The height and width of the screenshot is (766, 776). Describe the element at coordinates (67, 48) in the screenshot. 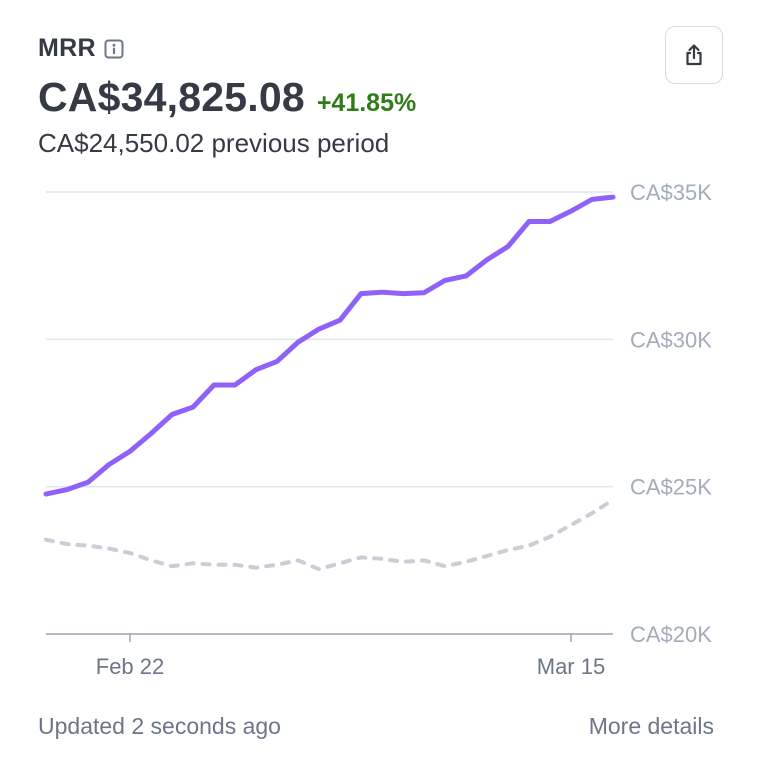

I see `metric-label: MRR` at that location.